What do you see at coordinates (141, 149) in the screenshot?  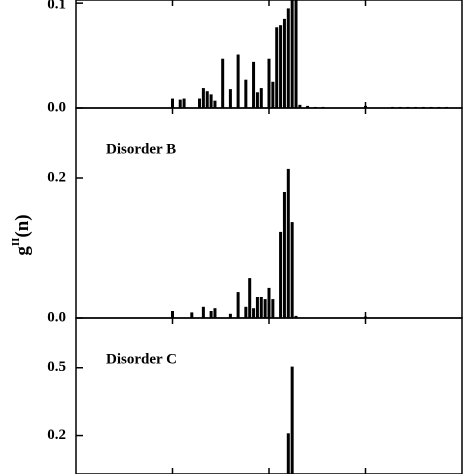 I see `panel-annotation: Disorder B` at bounding box center [141, 149].